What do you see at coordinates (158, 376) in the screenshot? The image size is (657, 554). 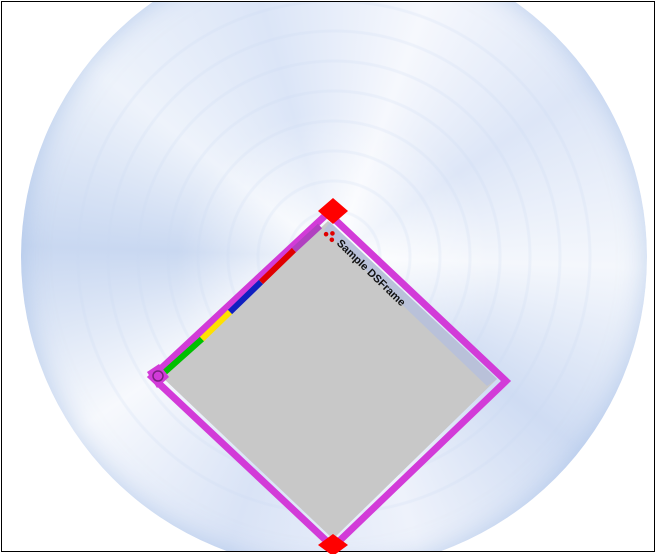 I see `corner-resize-icon` at bounding box center [158, 376].